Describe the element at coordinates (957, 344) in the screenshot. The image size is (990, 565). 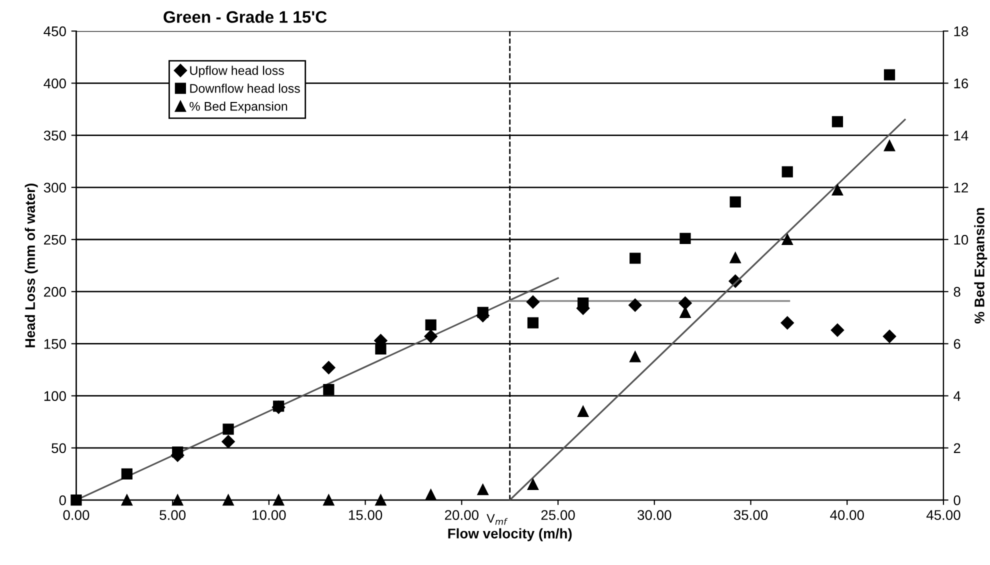
I see `y2-tick-label: 6` at that location.